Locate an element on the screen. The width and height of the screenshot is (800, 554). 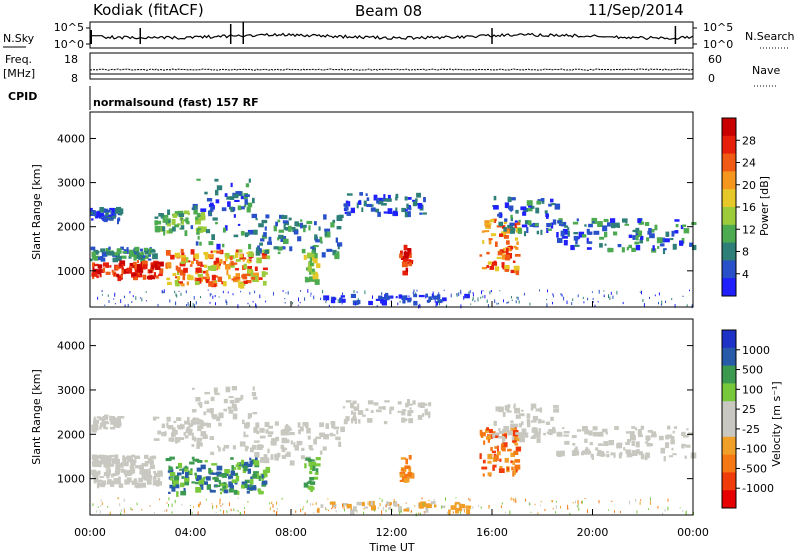
nave-tick-low: 0 is located at coordinates (711, 78).